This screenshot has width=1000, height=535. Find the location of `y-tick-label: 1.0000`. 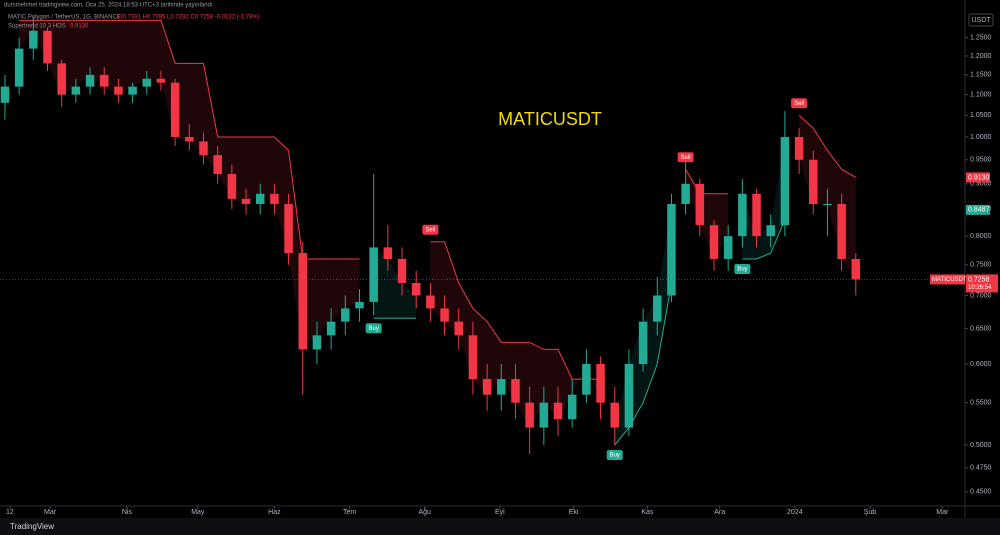

y-tick-label: 1.0000 is located at coordinates (981, 137).